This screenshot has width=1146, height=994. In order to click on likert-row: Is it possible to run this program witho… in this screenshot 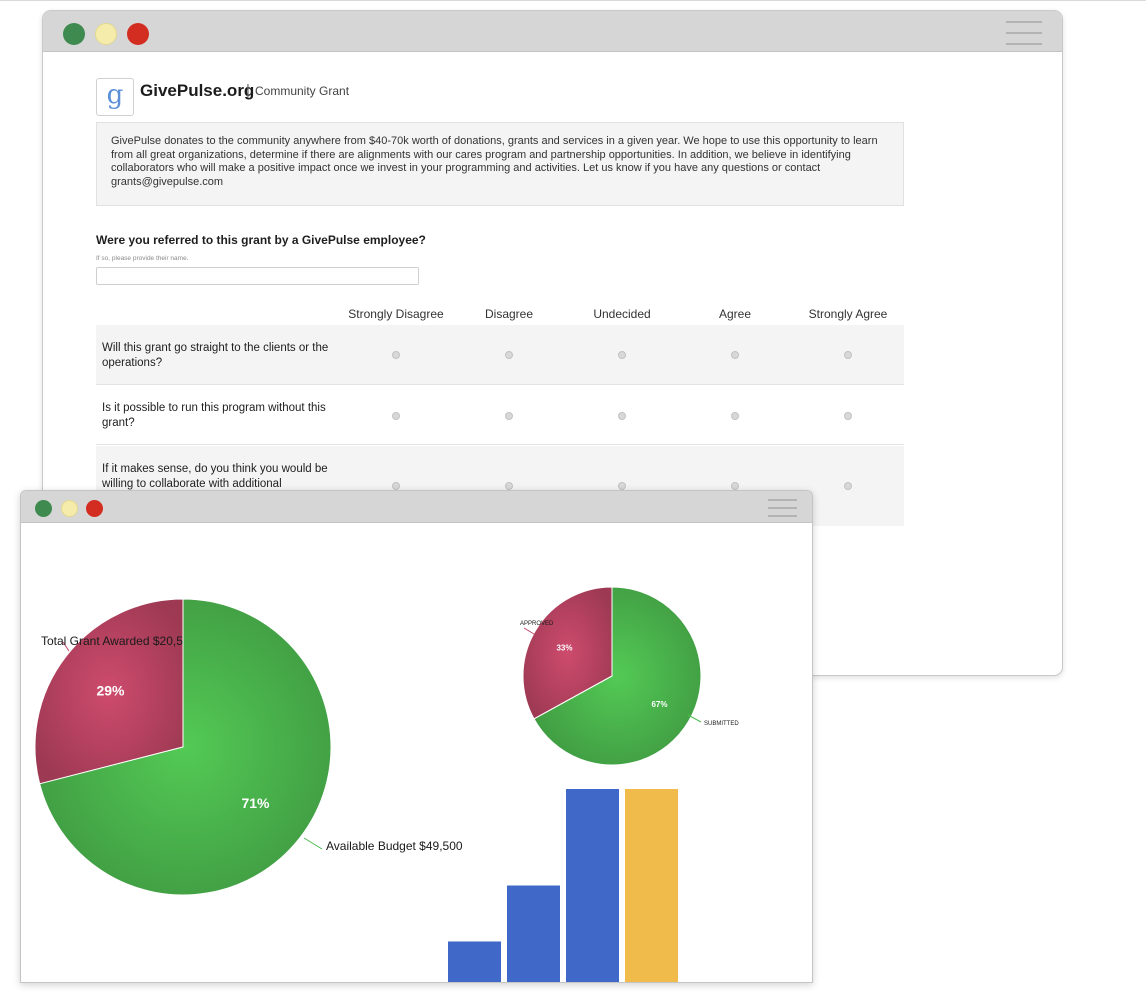, I will do `click(500, 415)`.